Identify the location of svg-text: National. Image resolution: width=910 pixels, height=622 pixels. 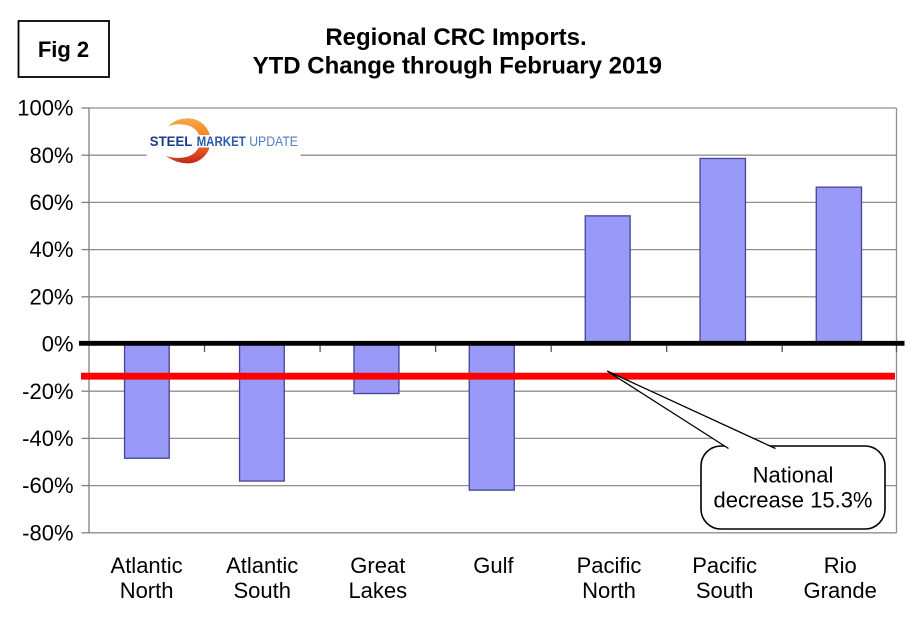
(793, 475).